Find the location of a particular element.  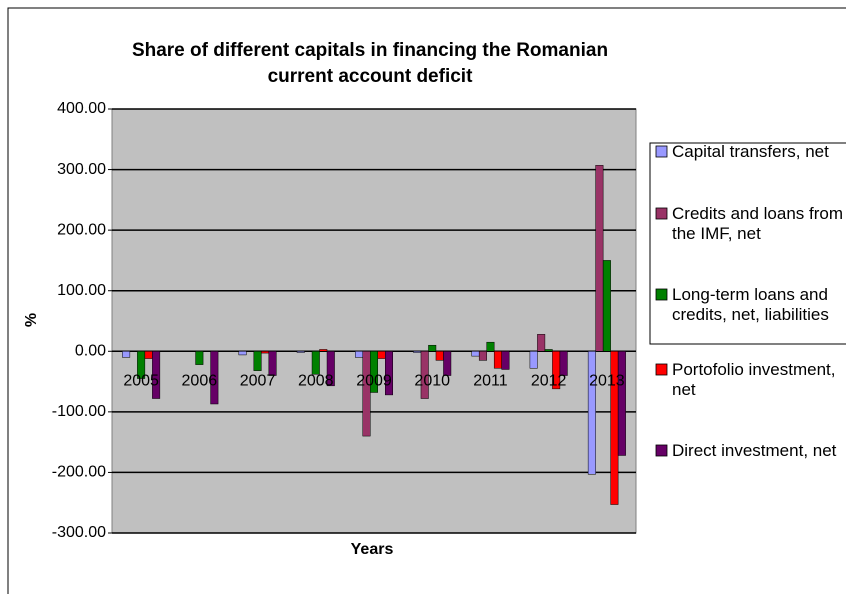

y-tick-label: 400.00 is located at coordinates (81, 108).